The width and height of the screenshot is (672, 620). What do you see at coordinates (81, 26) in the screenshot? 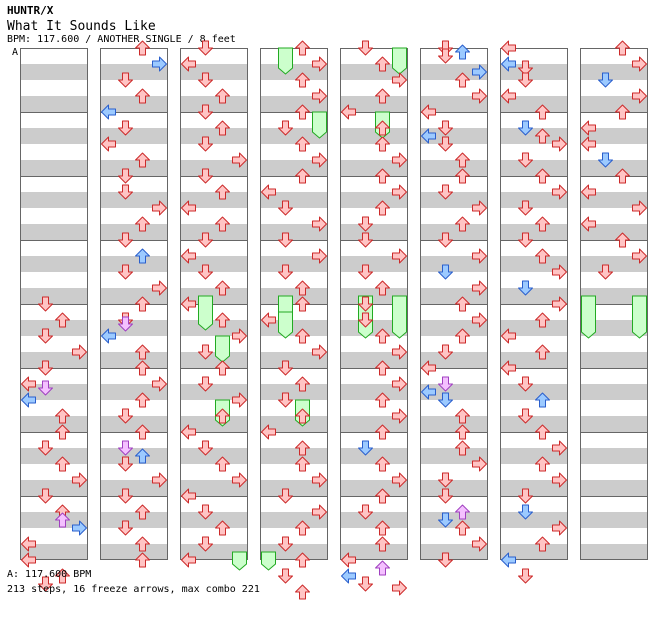
I see `song-title: What It Sounds Like` at bounding box center [81, 26].